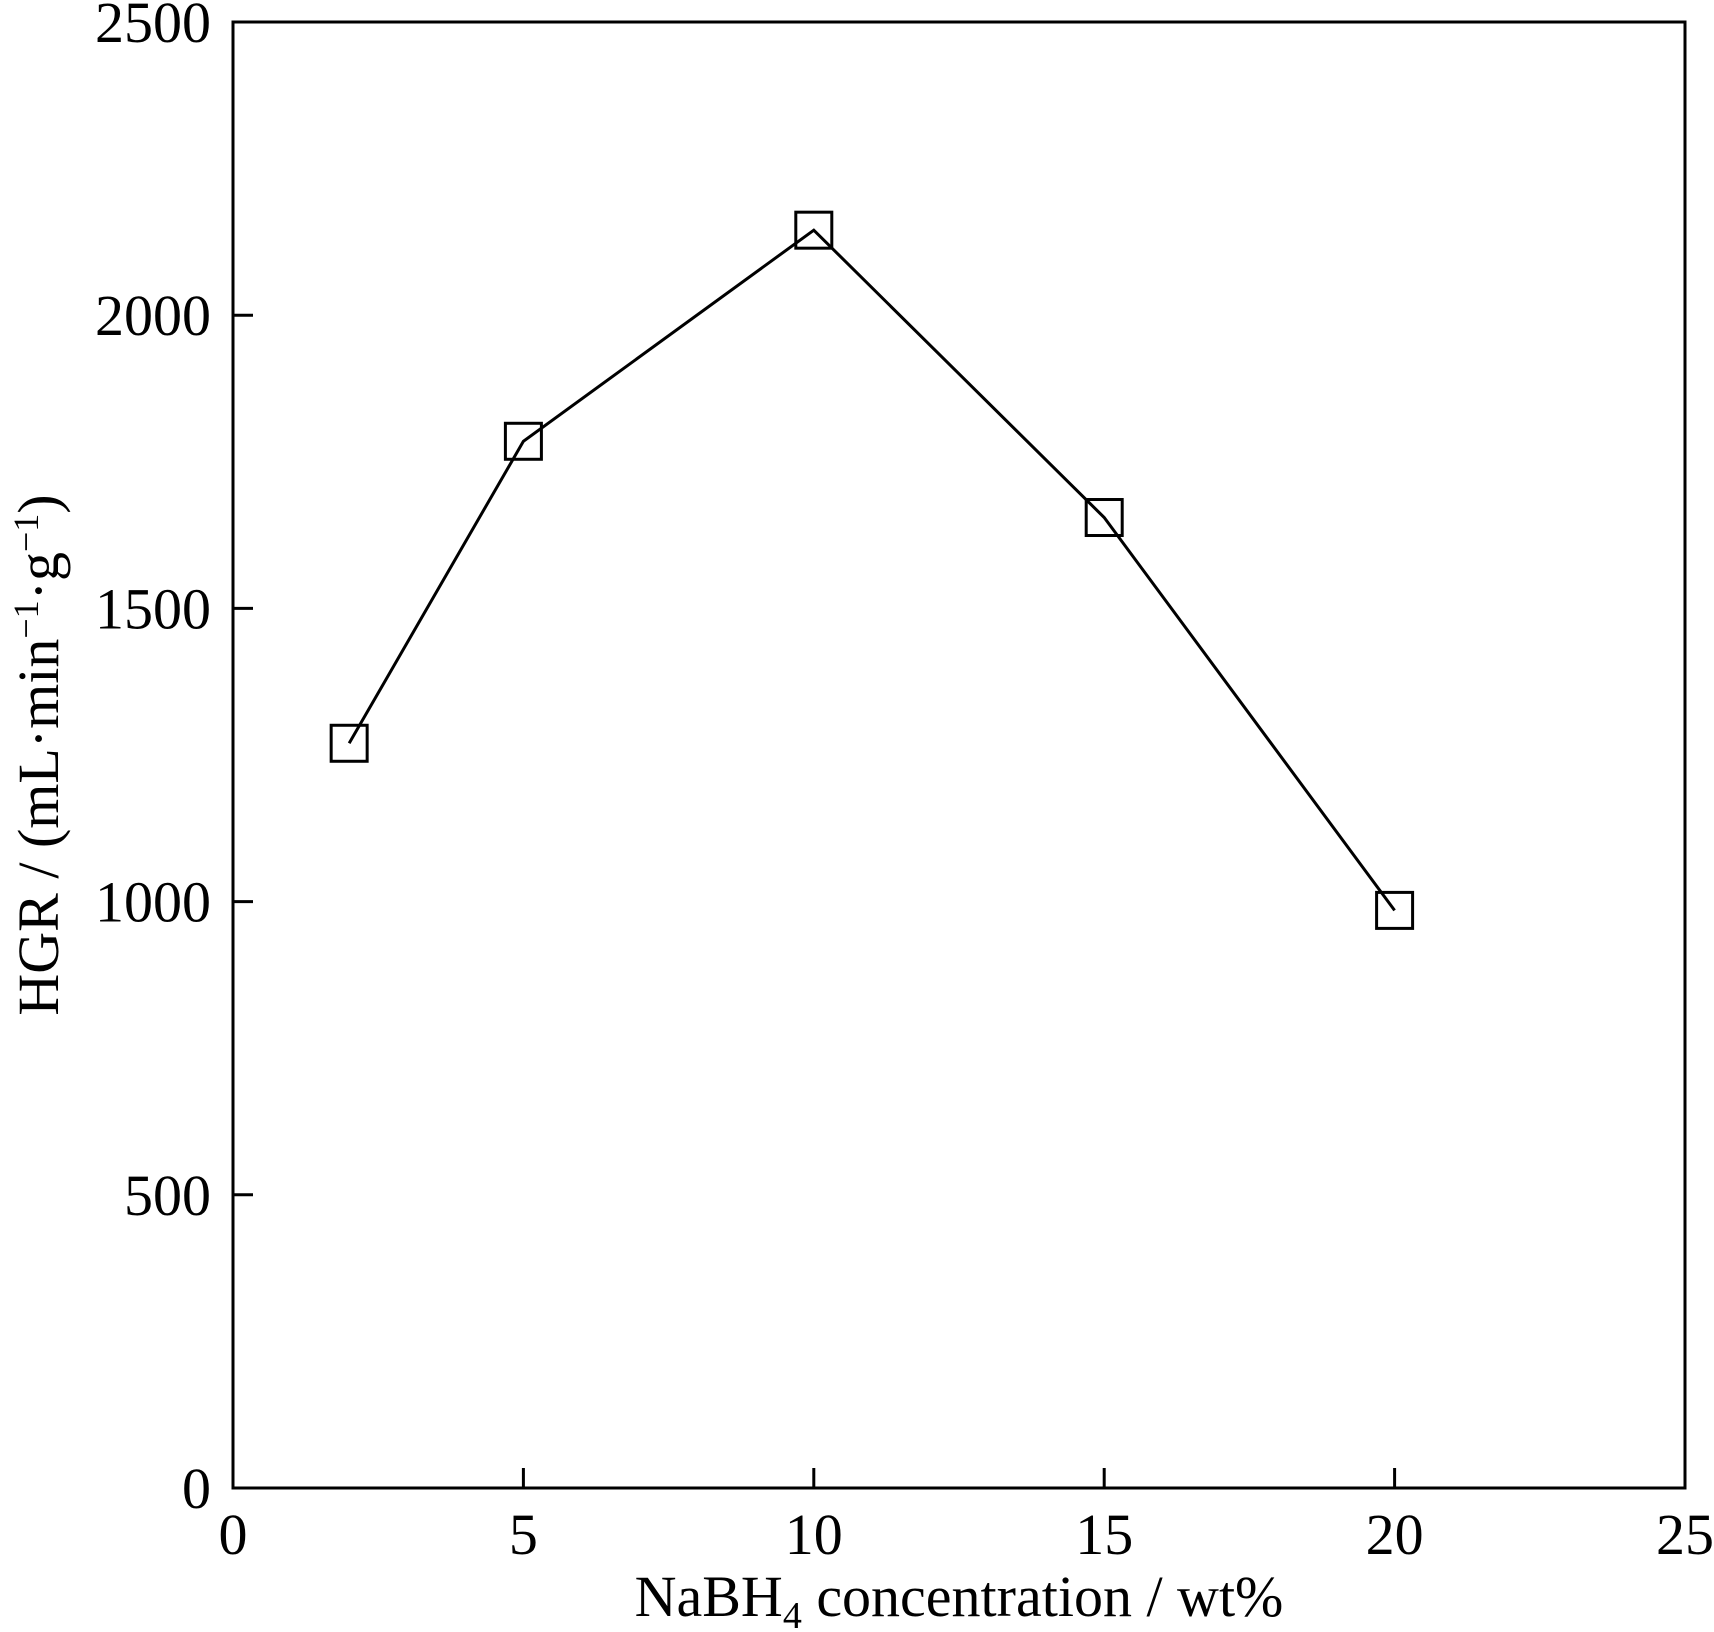 The image size is (1714, 1632). Describe the element at coordinates (38, 827) in the screenshot. I see `y-axis-title-main: HGR / (mL·min` at that location.